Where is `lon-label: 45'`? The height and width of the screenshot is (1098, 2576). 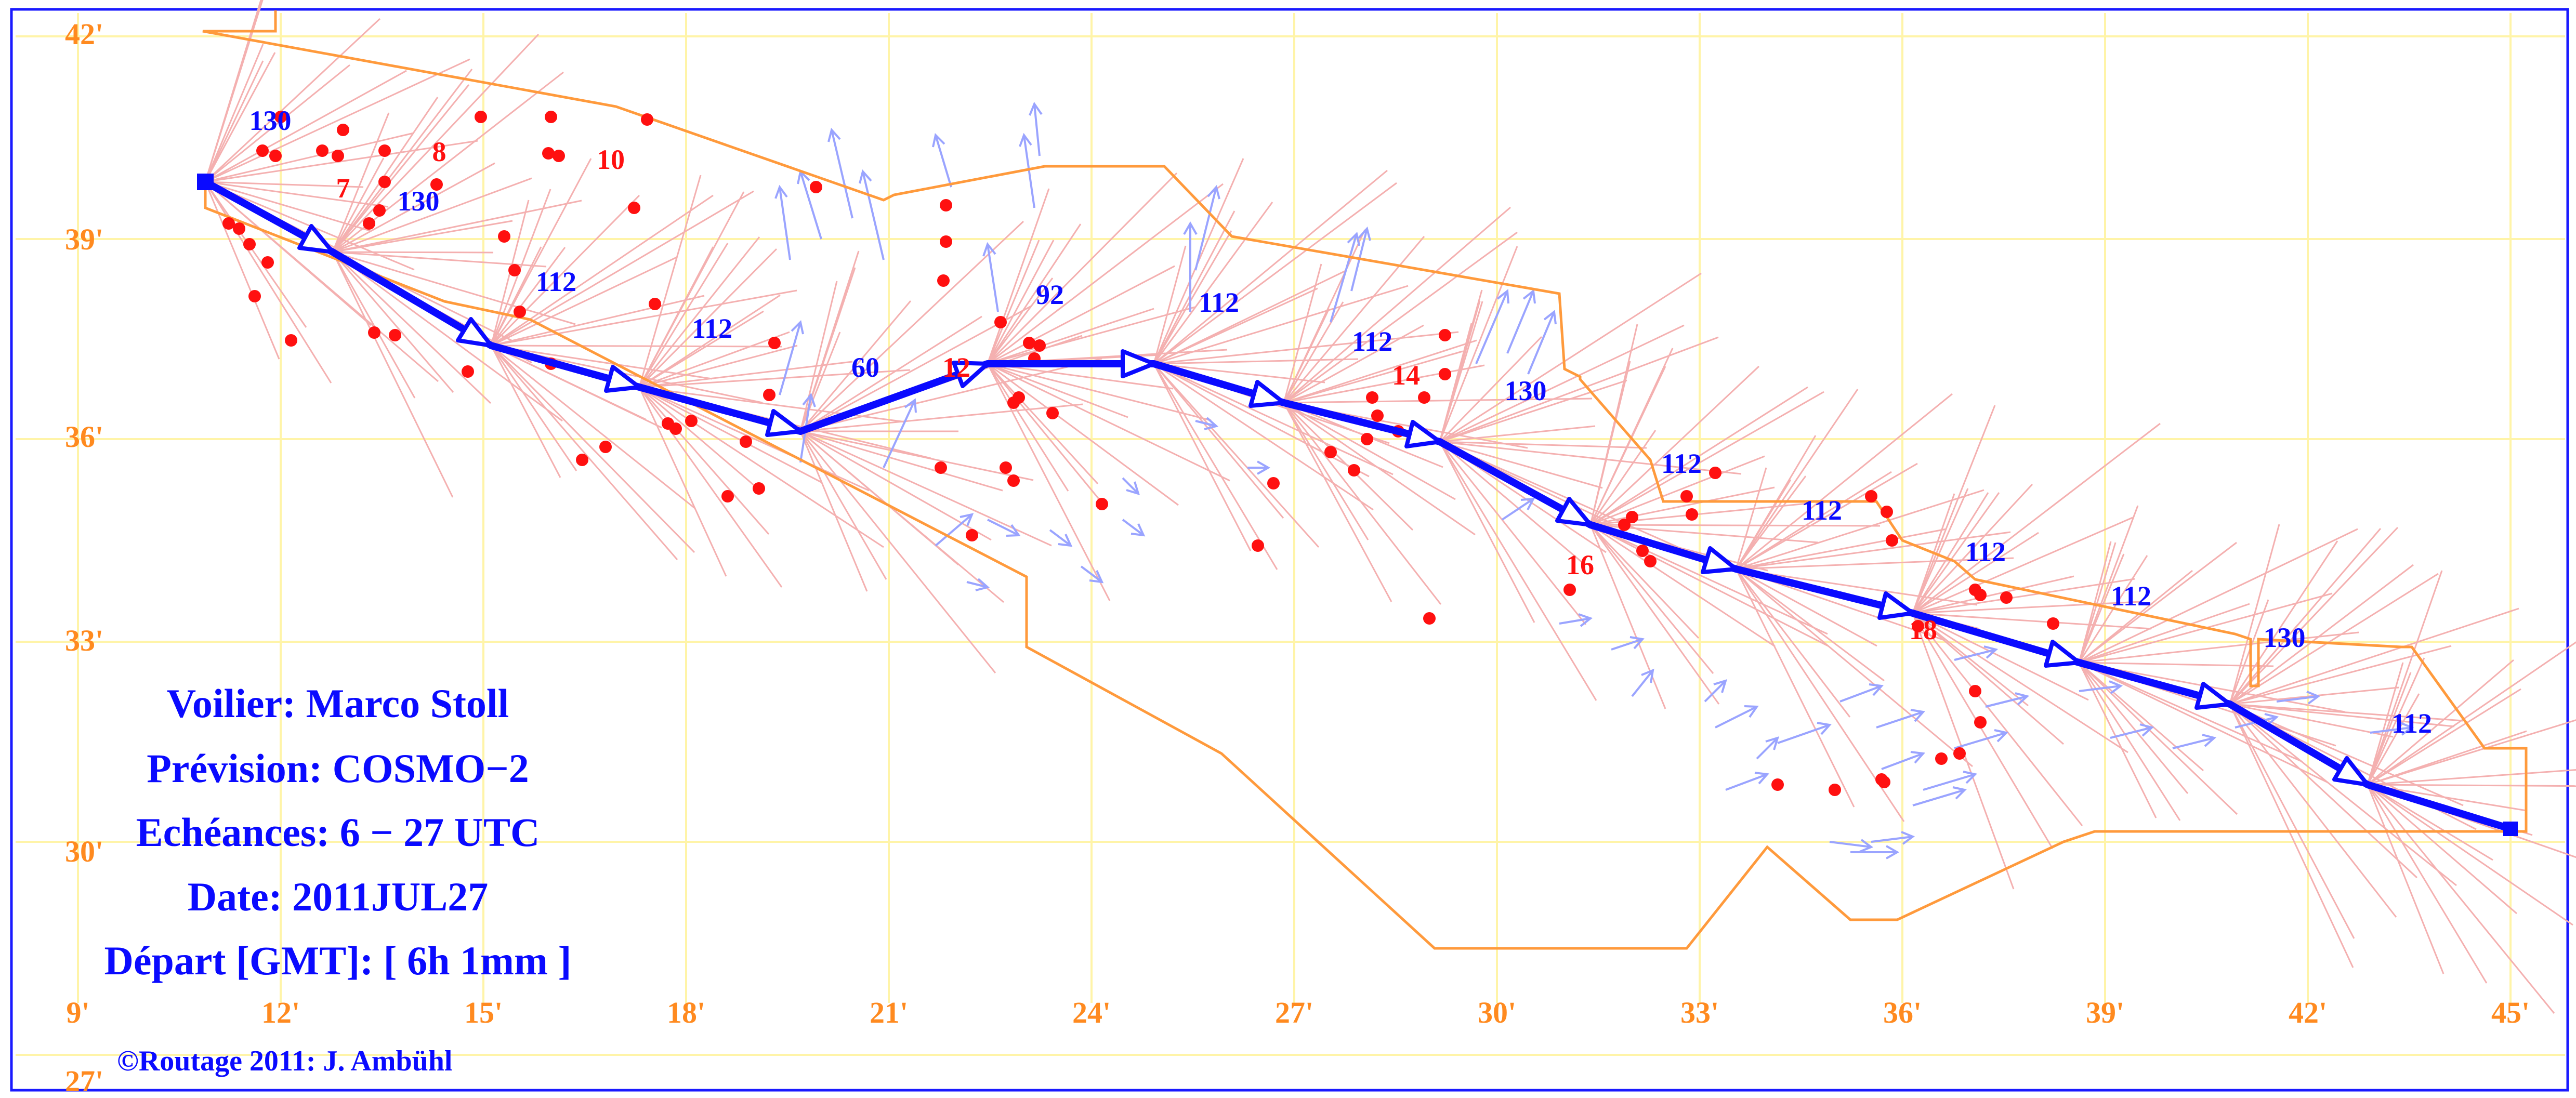 lon-label: 45' is located at coordinates (2510, 1013).